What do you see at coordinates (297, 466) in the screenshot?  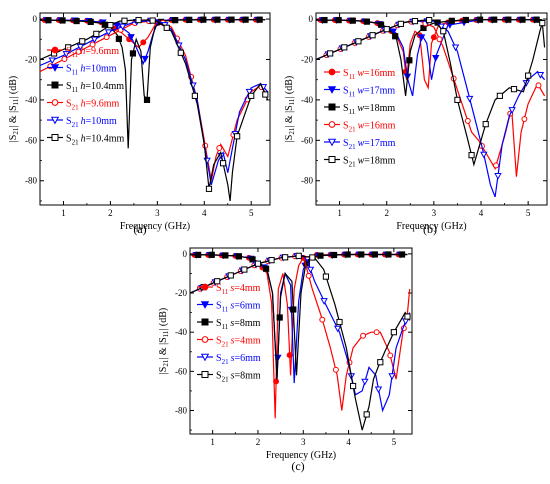 I see `panel-caption: (c)` at bounding box center [297, 466].